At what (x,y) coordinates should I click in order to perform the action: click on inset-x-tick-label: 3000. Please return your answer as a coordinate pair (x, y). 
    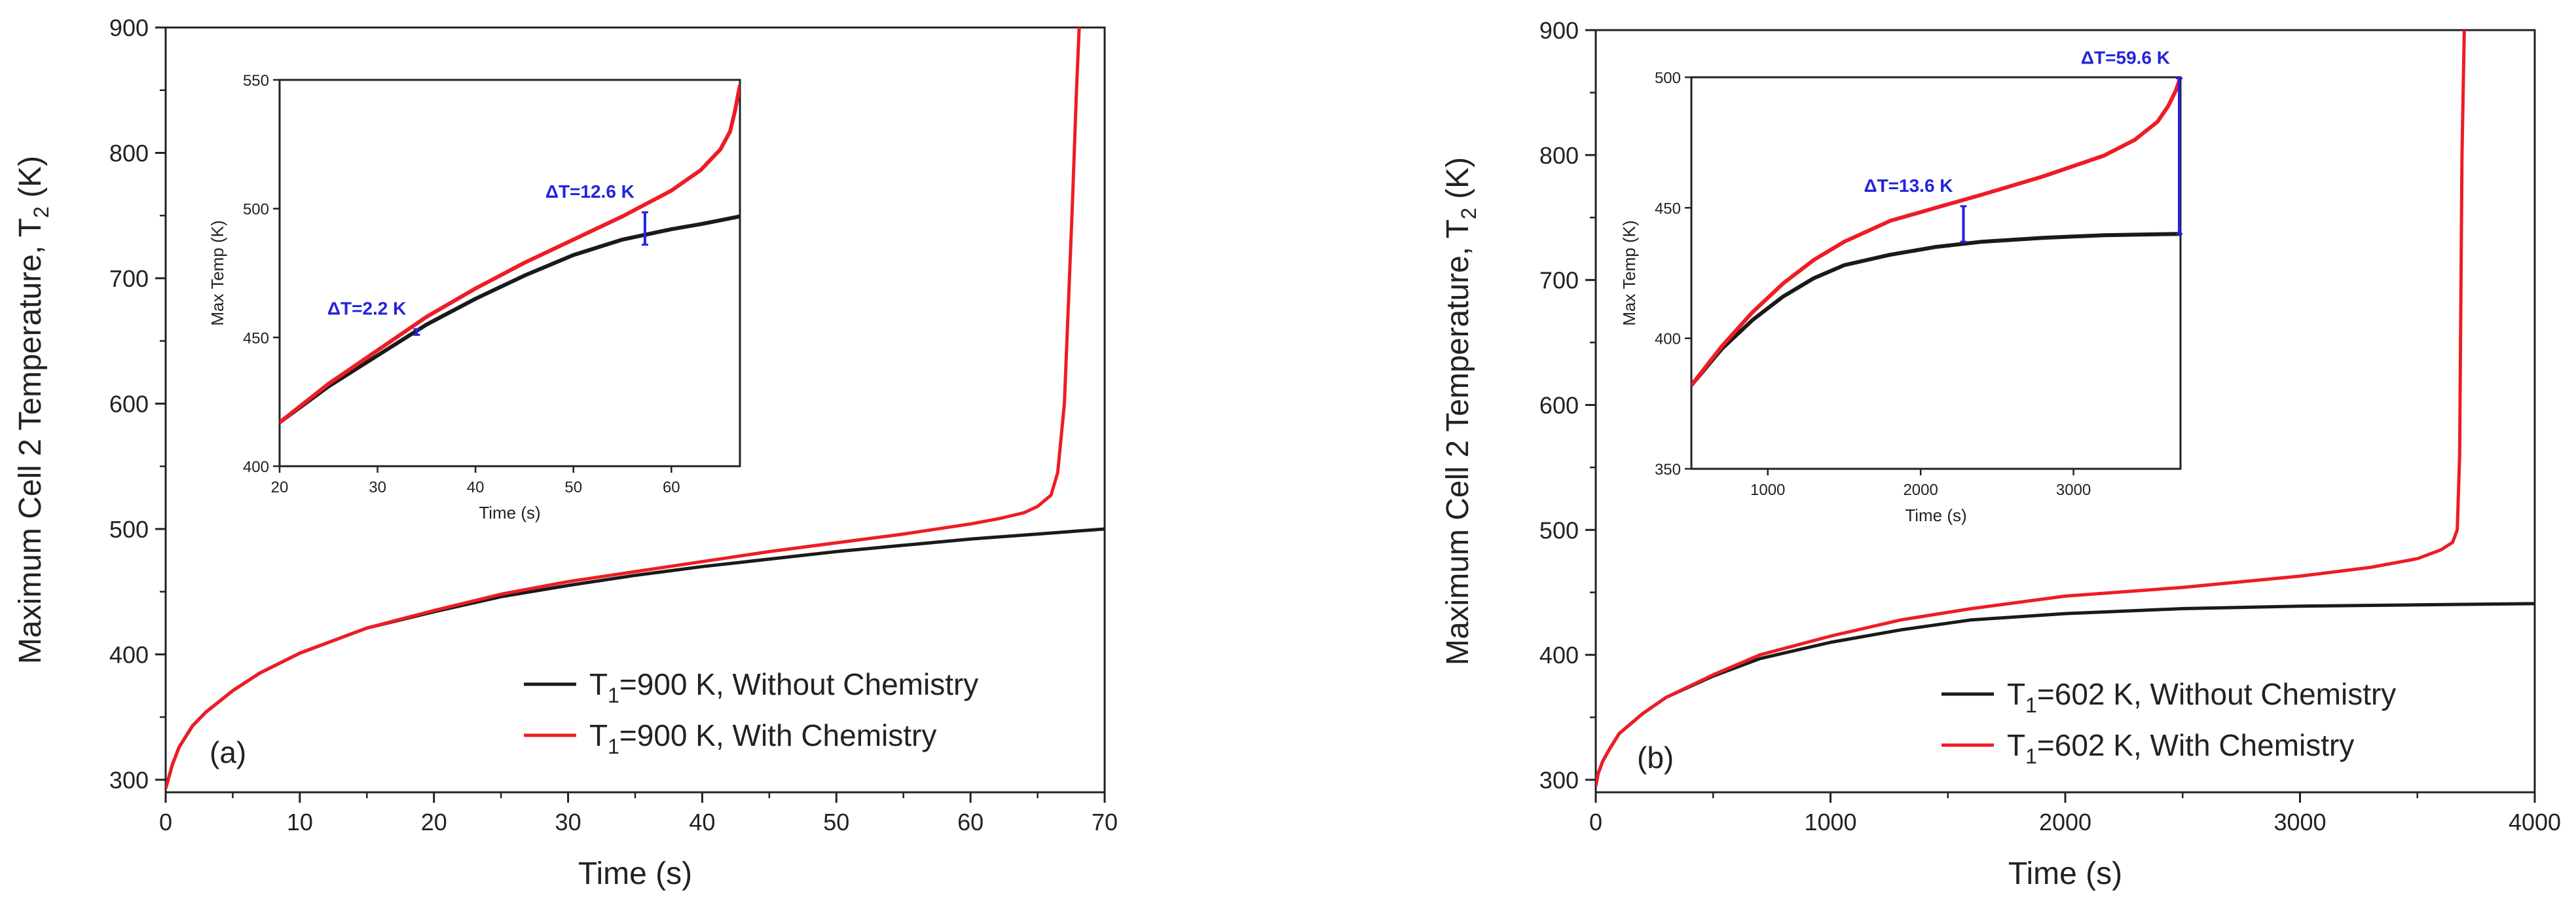
    Looking at the image, I should click on (2073, 490).